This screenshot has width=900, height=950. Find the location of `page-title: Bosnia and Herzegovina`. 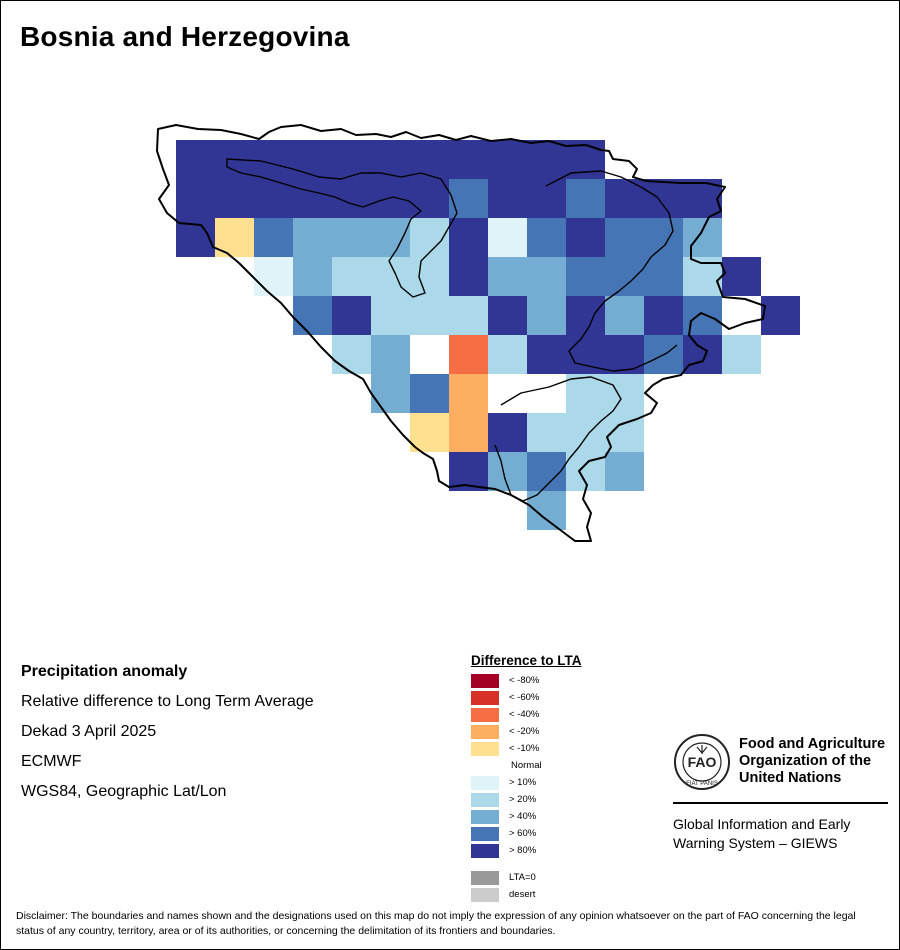

page-title: Bosnia and Herzegovina is located at coordinates (185, 36).